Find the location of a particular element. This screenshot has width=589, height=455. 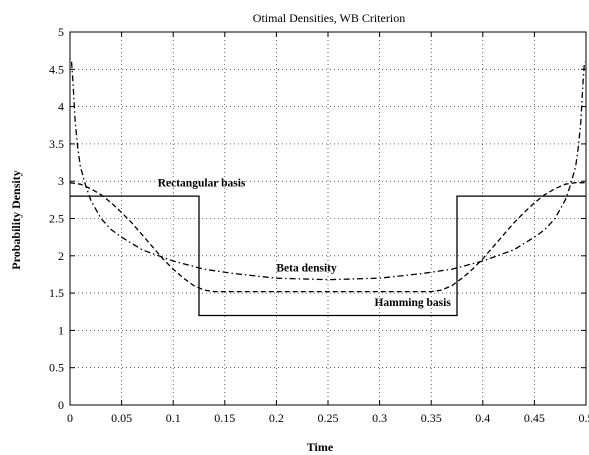

x-tick-label: 0 is located at coordinates (70, 418).